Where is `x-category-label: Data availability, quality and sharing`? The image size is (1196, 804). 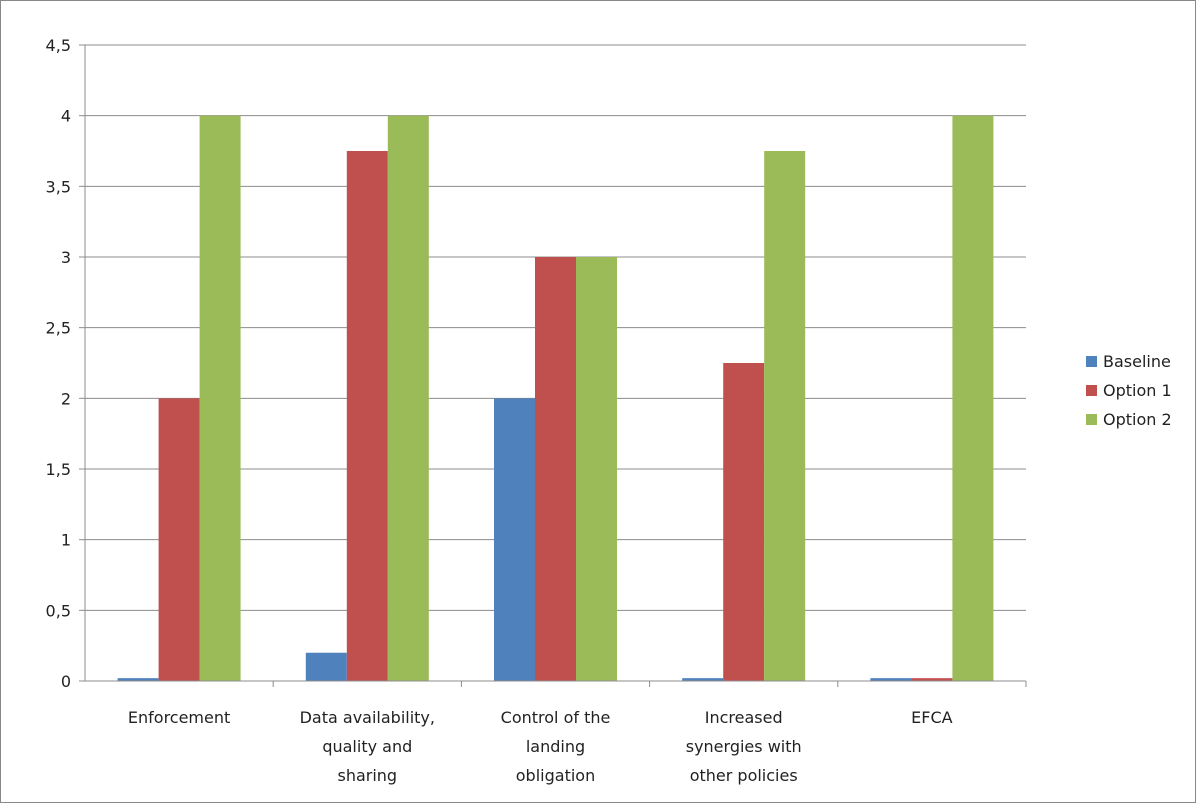 x-category-label: Data availability, quality and sharing is located at coordinates (367, 746).